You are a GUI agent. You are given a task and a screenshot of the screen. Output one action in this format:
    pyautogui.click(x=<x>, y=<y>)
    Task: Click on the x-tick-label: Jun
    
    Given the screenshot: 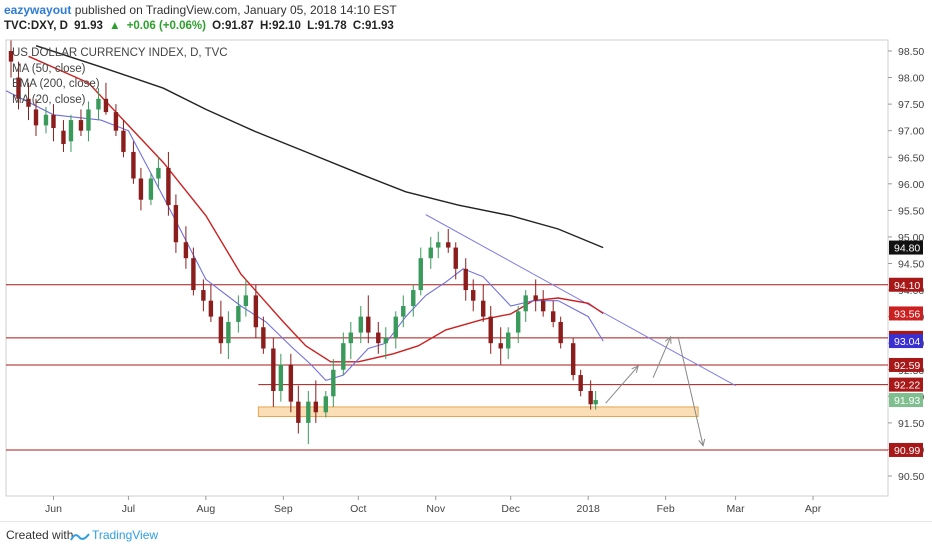 What is the action you would take?
    pyautogui.click(x=53, y=509)
    